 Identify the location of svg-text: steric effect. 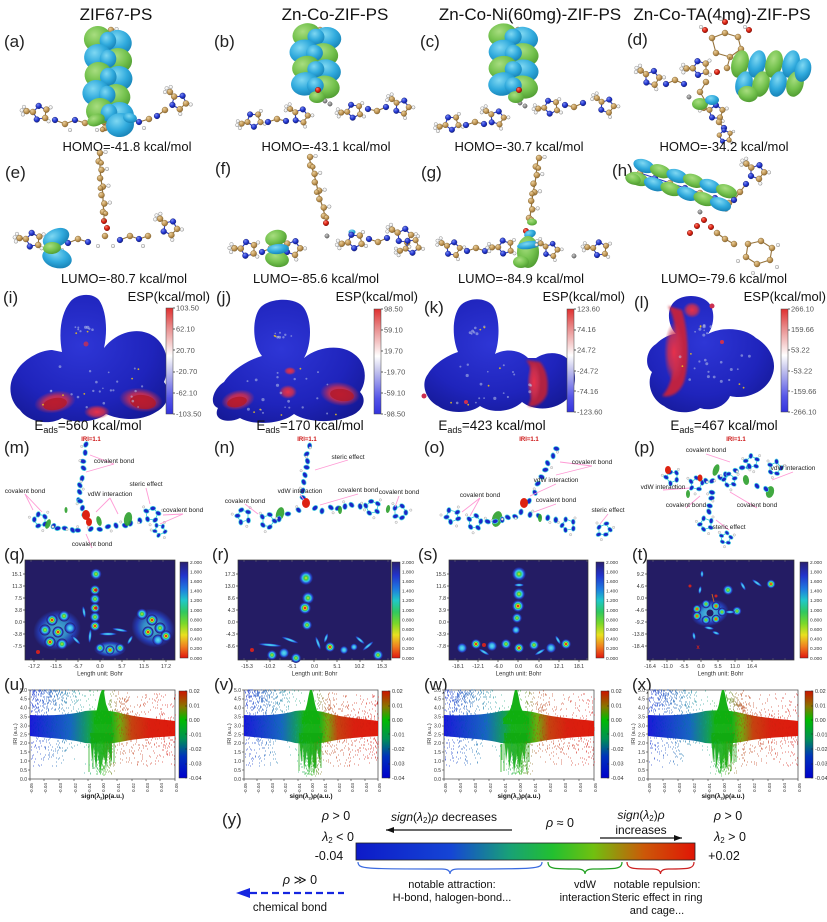
(145, 484).